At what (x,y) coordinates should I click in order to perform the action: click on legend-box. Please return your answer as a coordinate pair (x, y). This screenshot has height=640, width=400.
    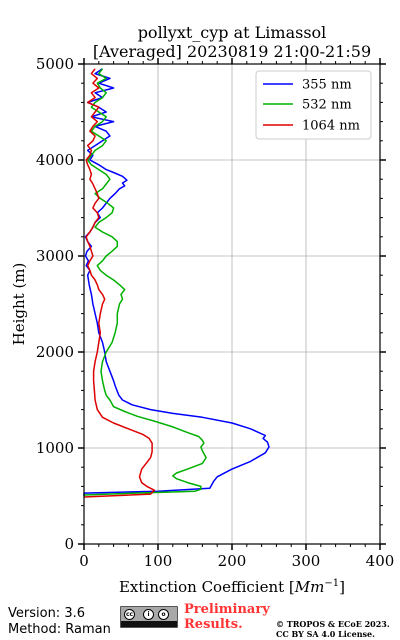
    Looking at the image, I should click on (313, 105).